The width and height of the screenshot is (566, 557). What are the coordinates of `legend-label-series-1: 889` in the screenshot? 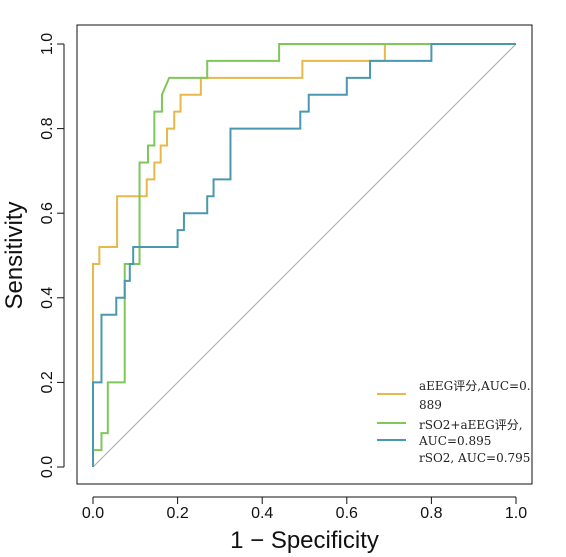 It's located at (430, 405).